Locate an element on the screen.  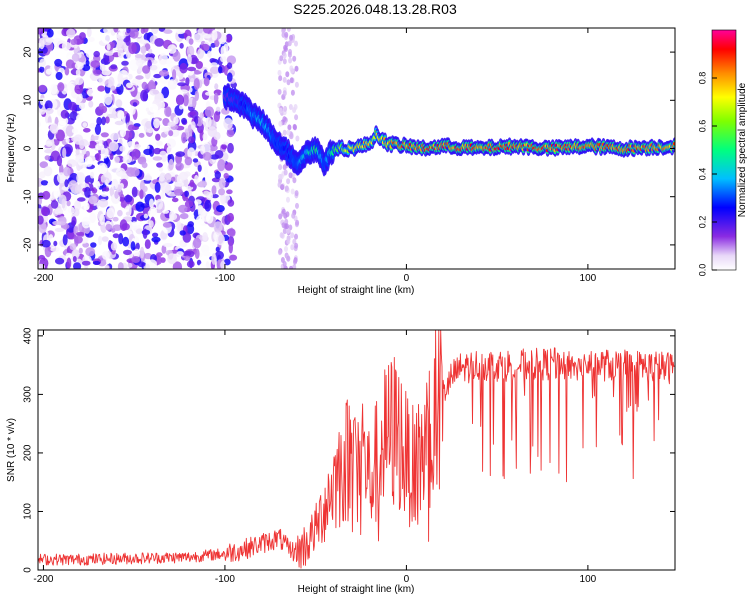
colorbar-ticks: 0.0 0.2 0.4 0.6 0.8 is located at coordinates (707, 174).